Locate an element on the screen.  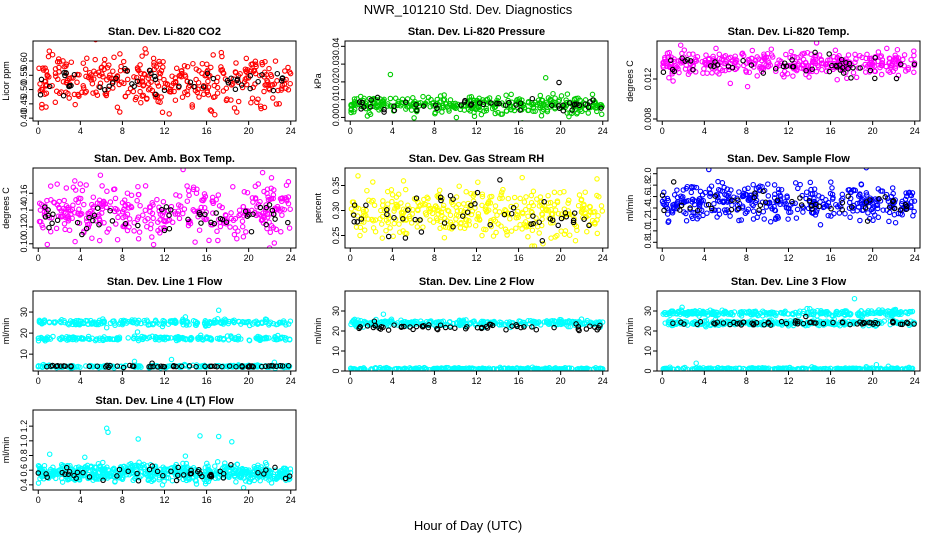
y-tick-label: 1.6 is located at coordinates (648, 196).